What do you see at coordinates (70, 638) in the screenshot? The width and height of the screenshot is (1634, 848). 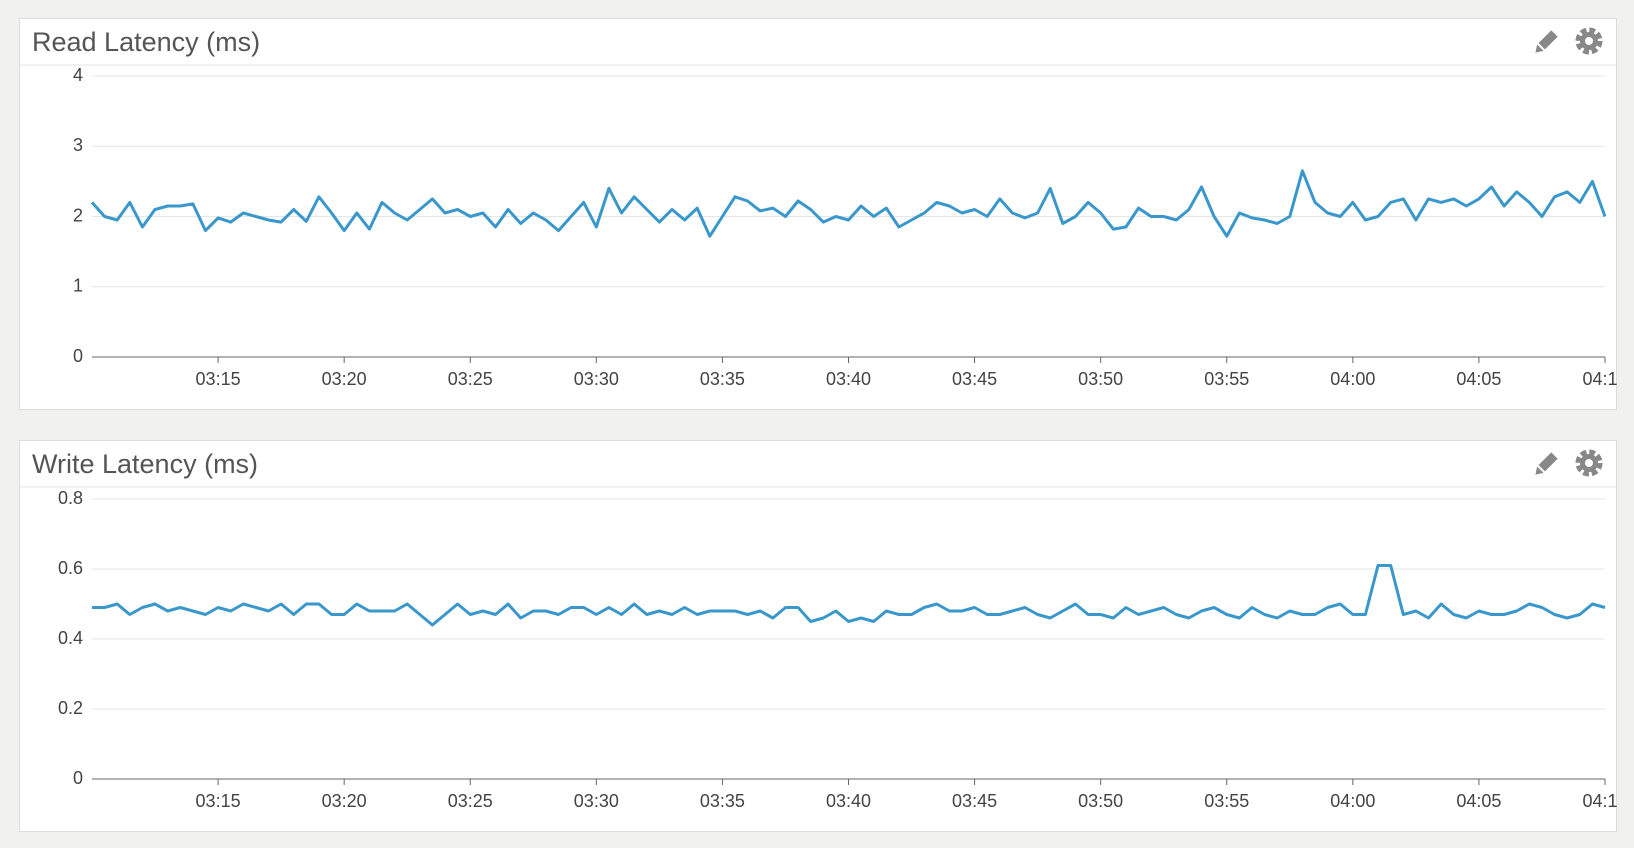 I see `y-tick-label: 0.4` at bounding box center [70, 638].